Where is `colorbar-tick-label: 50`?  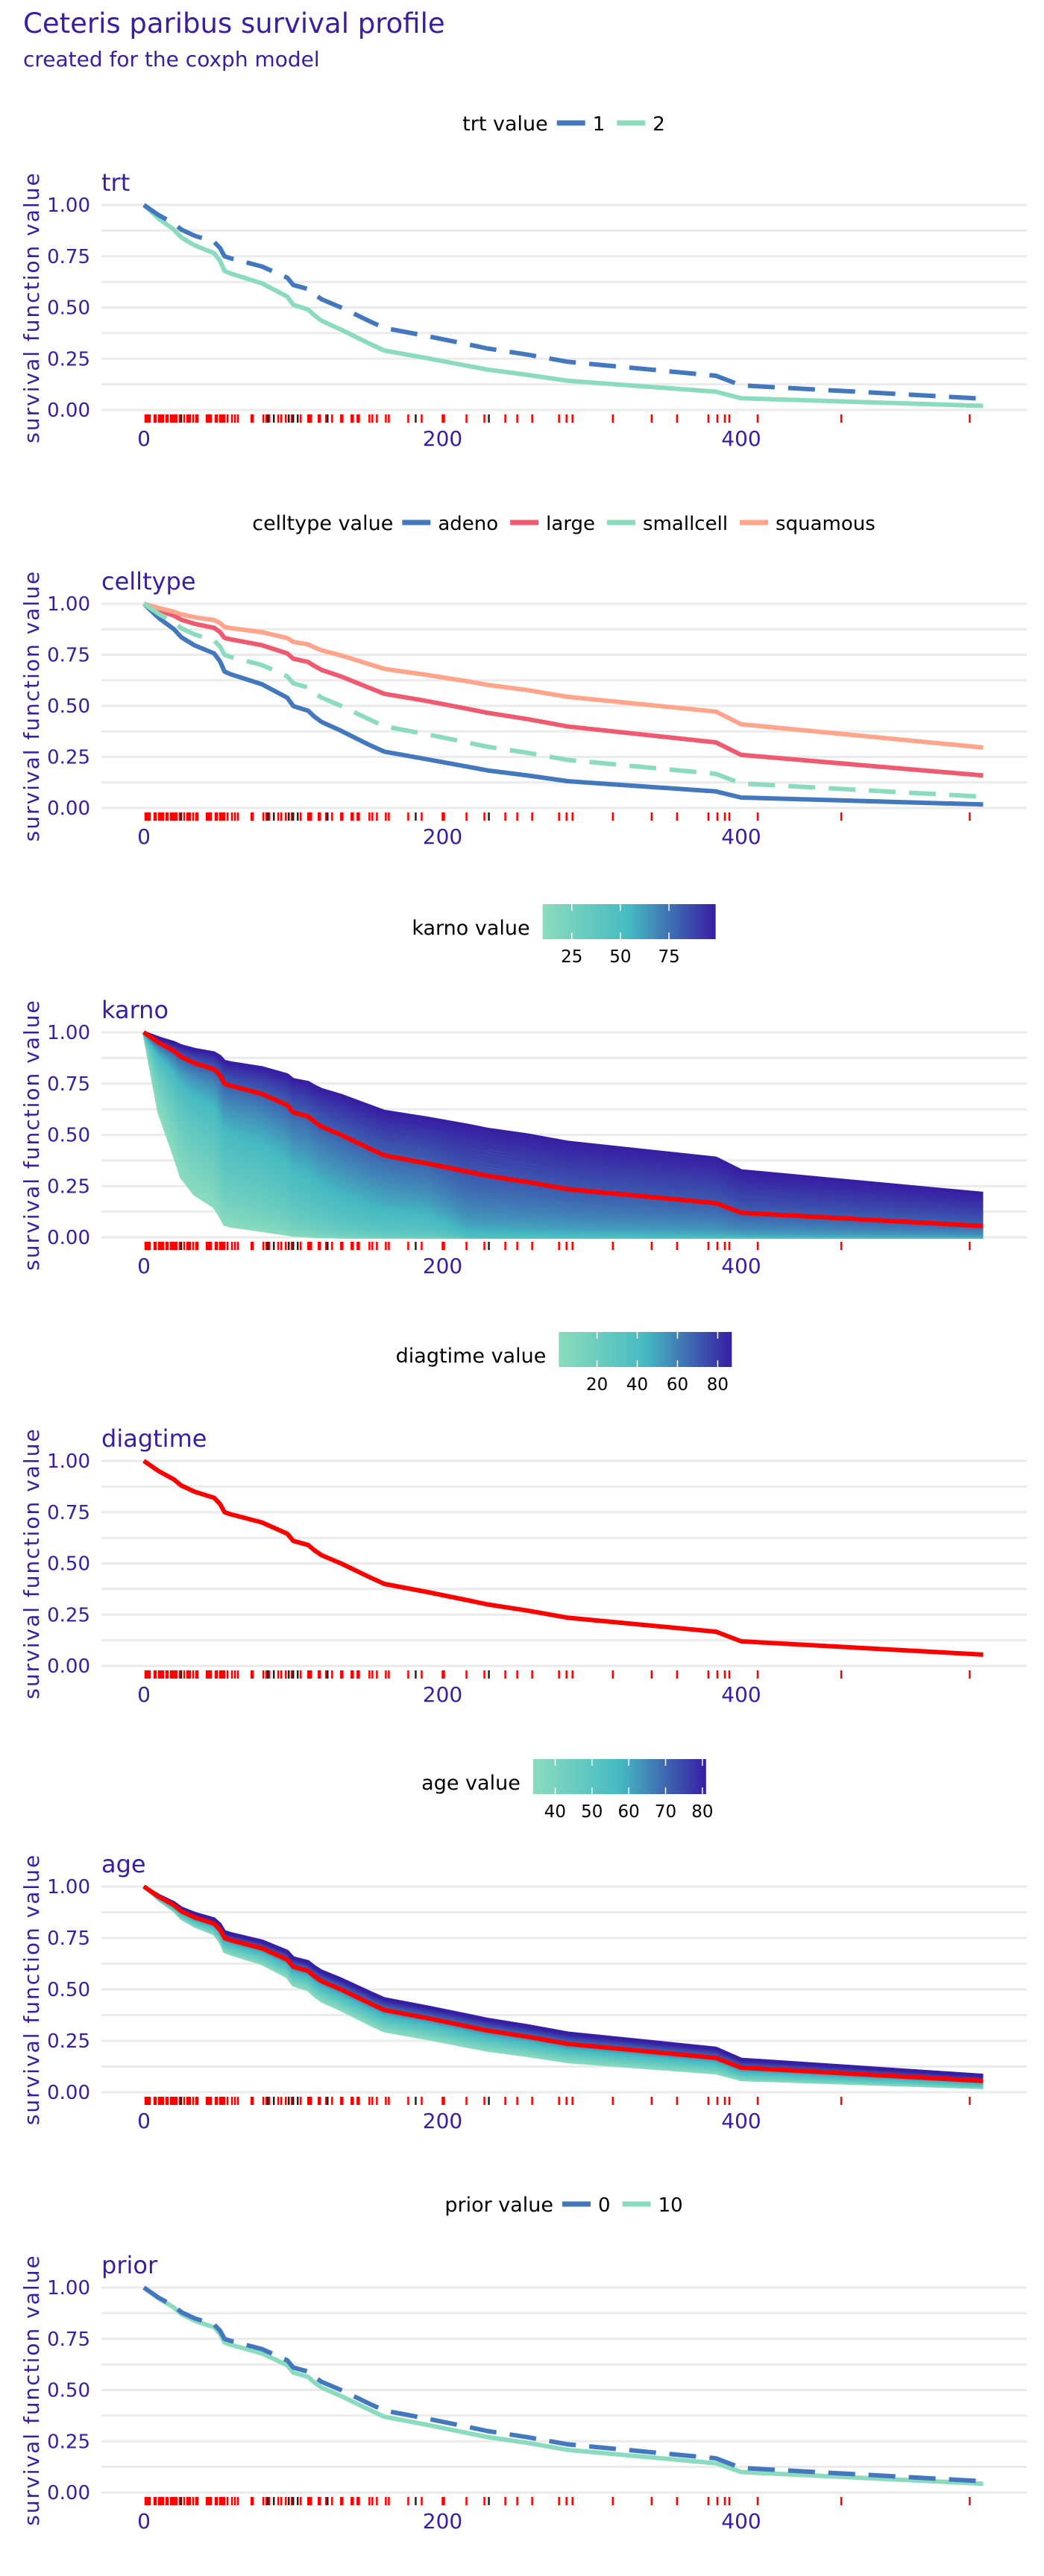 colorbar-tick-label: 50 is located at coordinates (592, 1812).